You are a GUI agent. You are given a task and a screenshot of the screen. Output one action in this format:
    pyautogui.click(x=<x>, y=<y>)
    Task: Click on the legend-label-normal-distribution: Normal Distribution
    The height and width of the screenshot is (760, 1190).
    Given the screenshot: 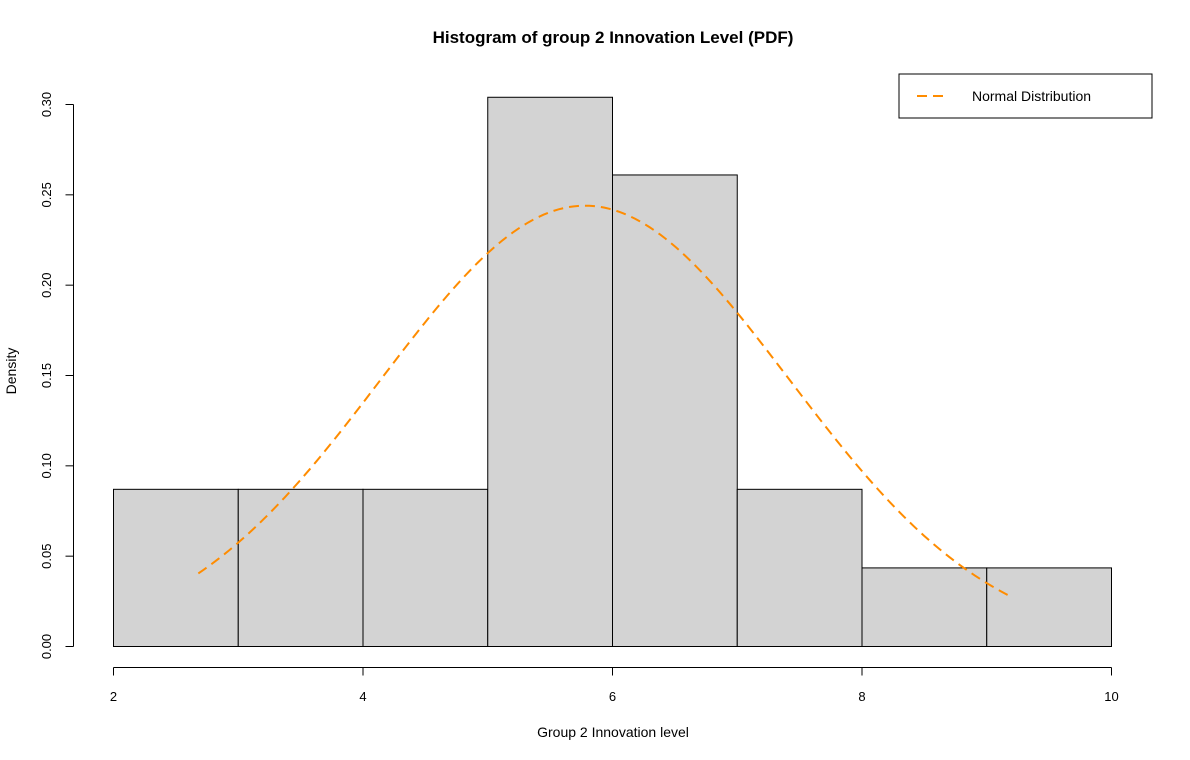 What is the action you would take?
    pyautogui.click(x=1031, y=96)
    